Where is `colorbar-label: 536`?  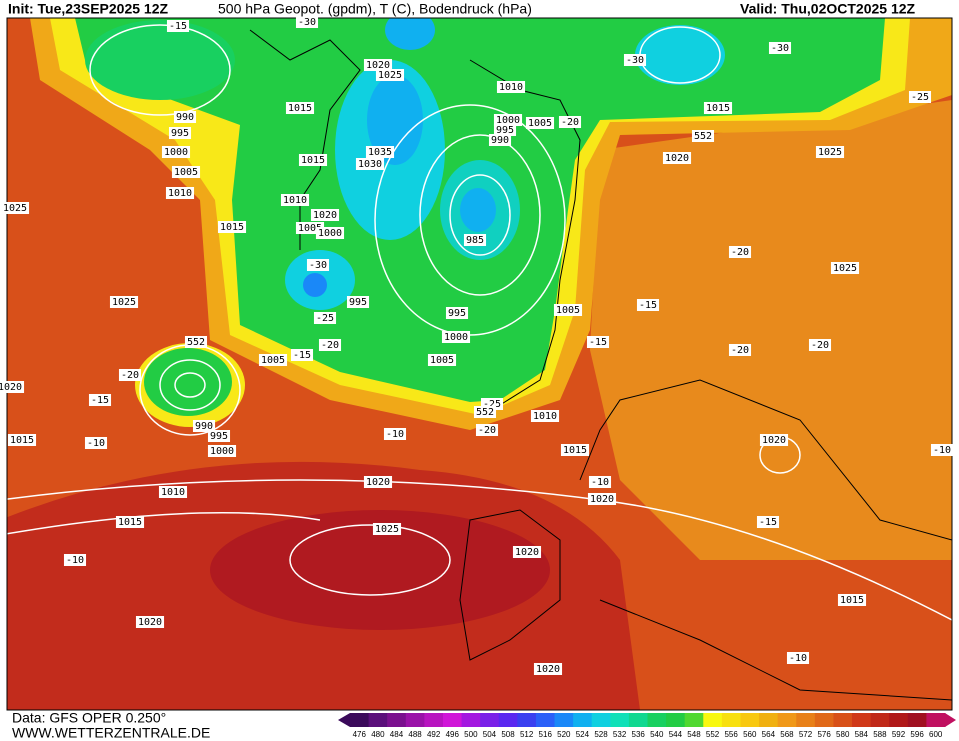
colorbar-label: 536 is located at coordinates (639, 734).